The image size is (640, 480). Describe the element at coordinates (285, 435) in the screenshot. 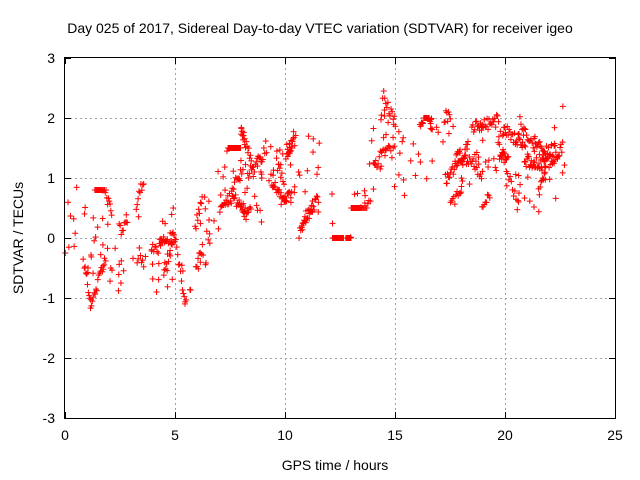

I see `x-tick-label: 10` at that location.